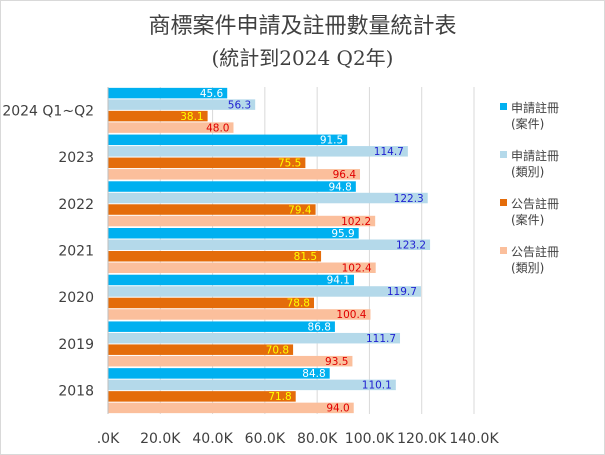 Image resolution: width=605 pixels, height=455 pixels. Describe the element at coordinates (342, 234) in the screenshot. I see `data-label-s0-c3: 95.9` at that location.